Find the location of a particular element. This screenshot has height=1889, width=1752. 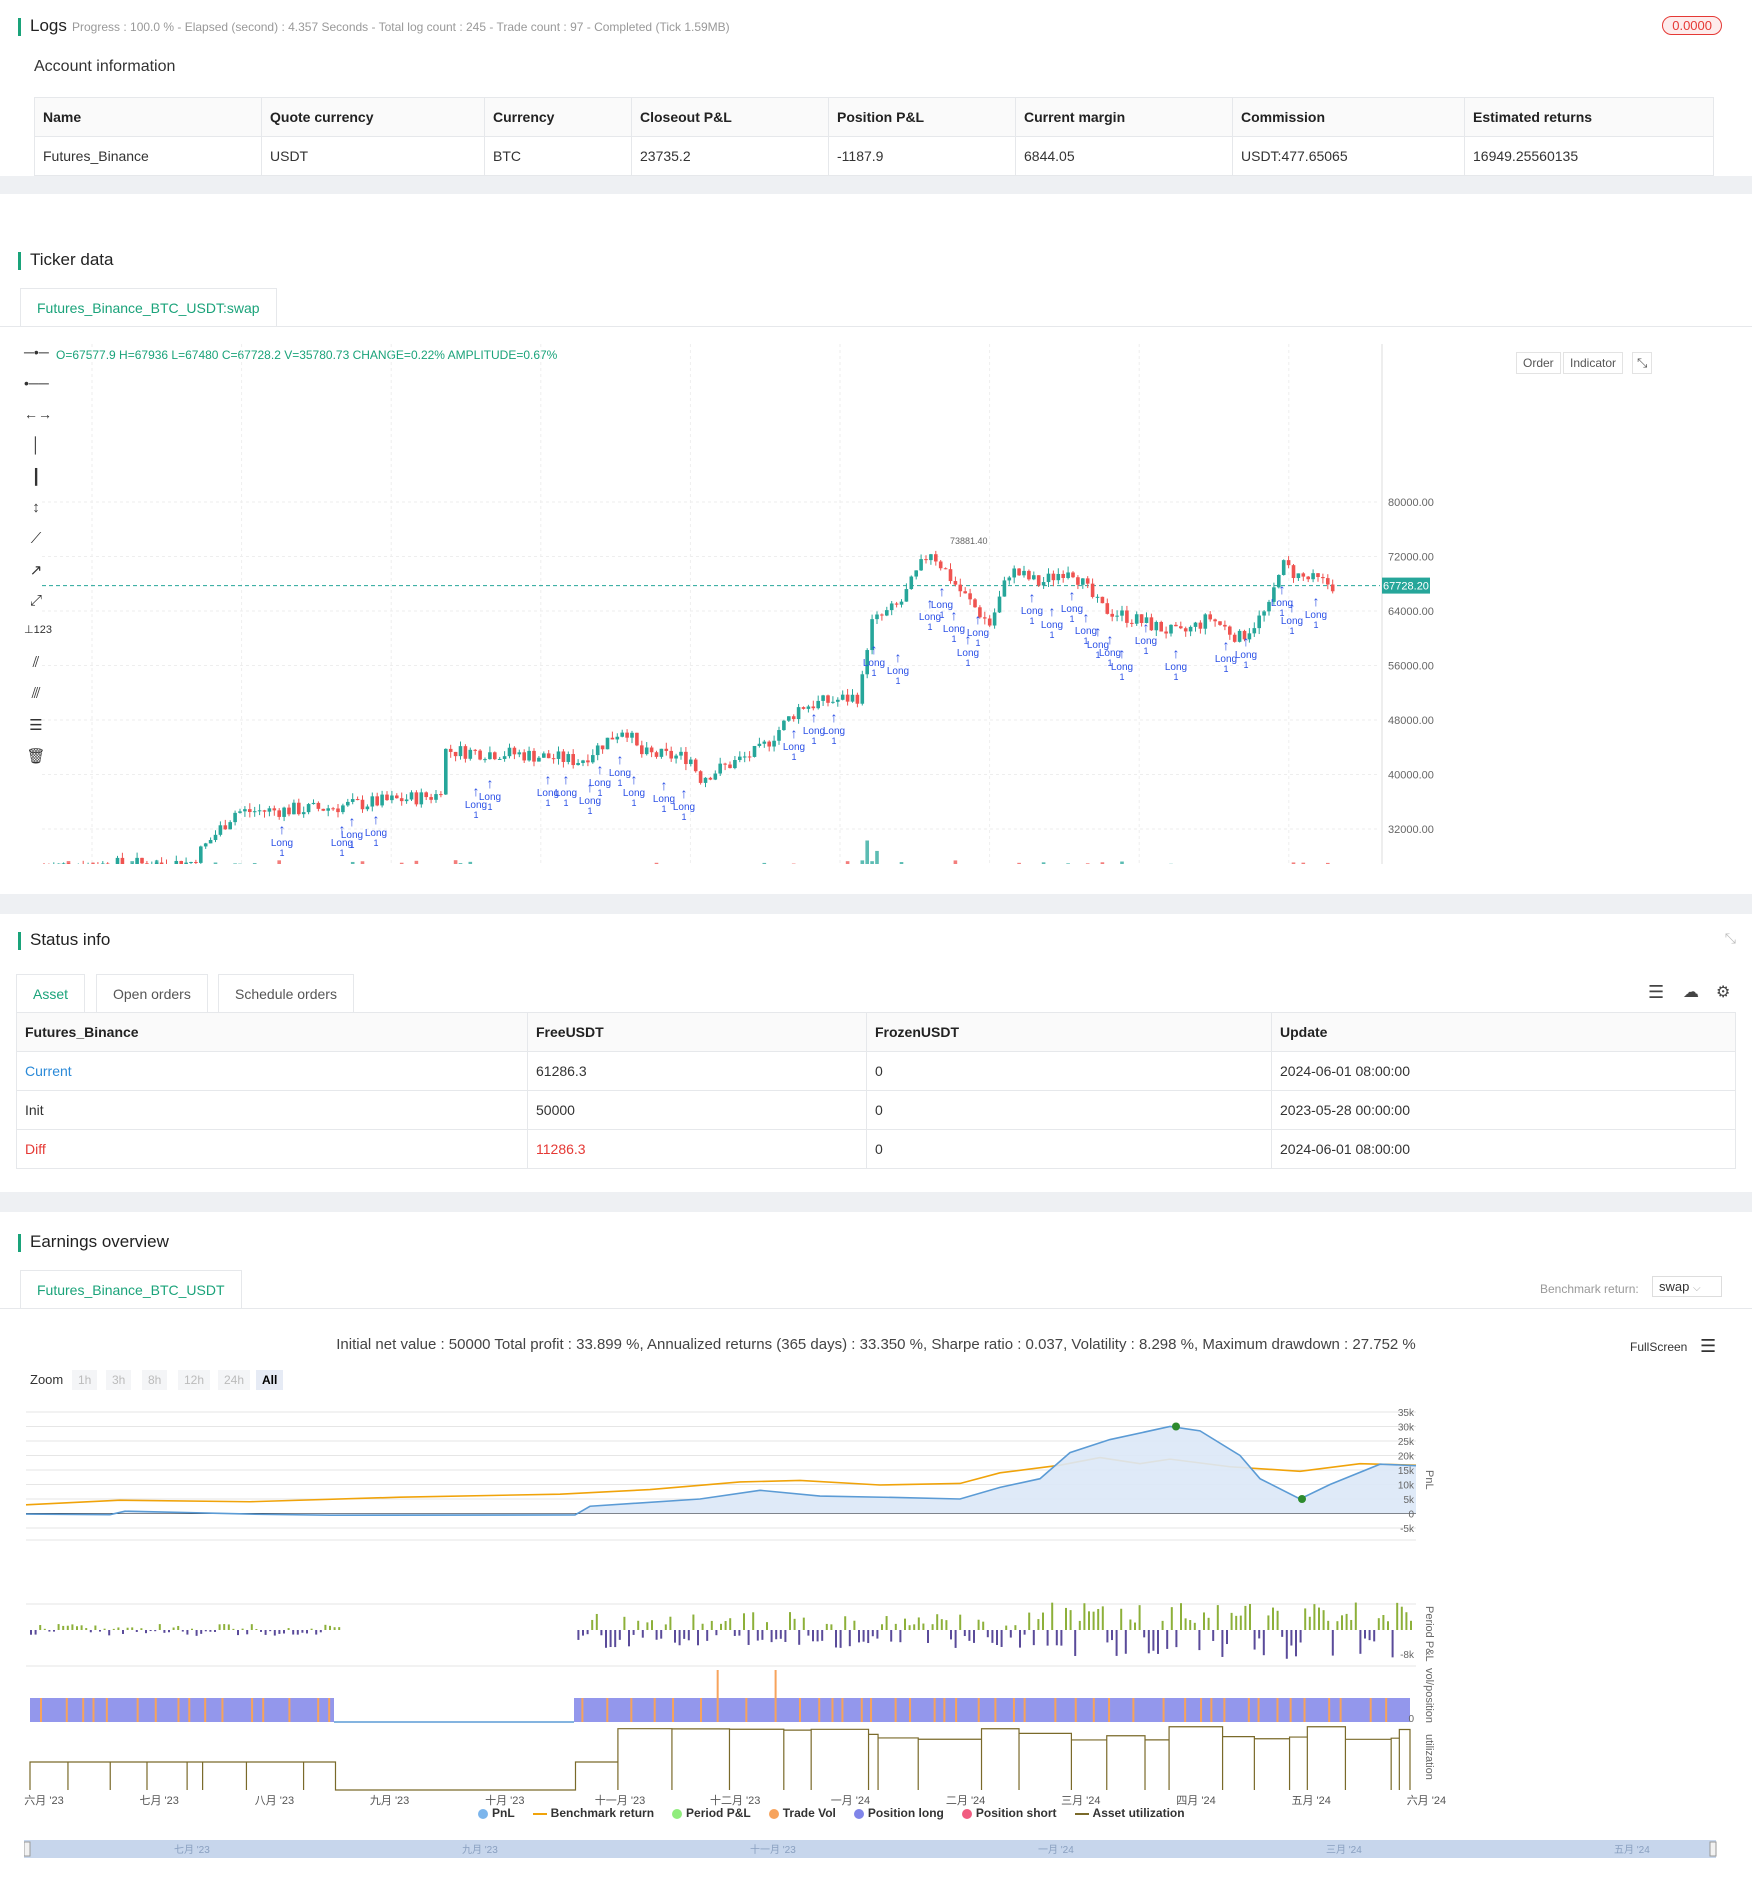

list-icon: ☰ is located at coordinates (1656, 992).